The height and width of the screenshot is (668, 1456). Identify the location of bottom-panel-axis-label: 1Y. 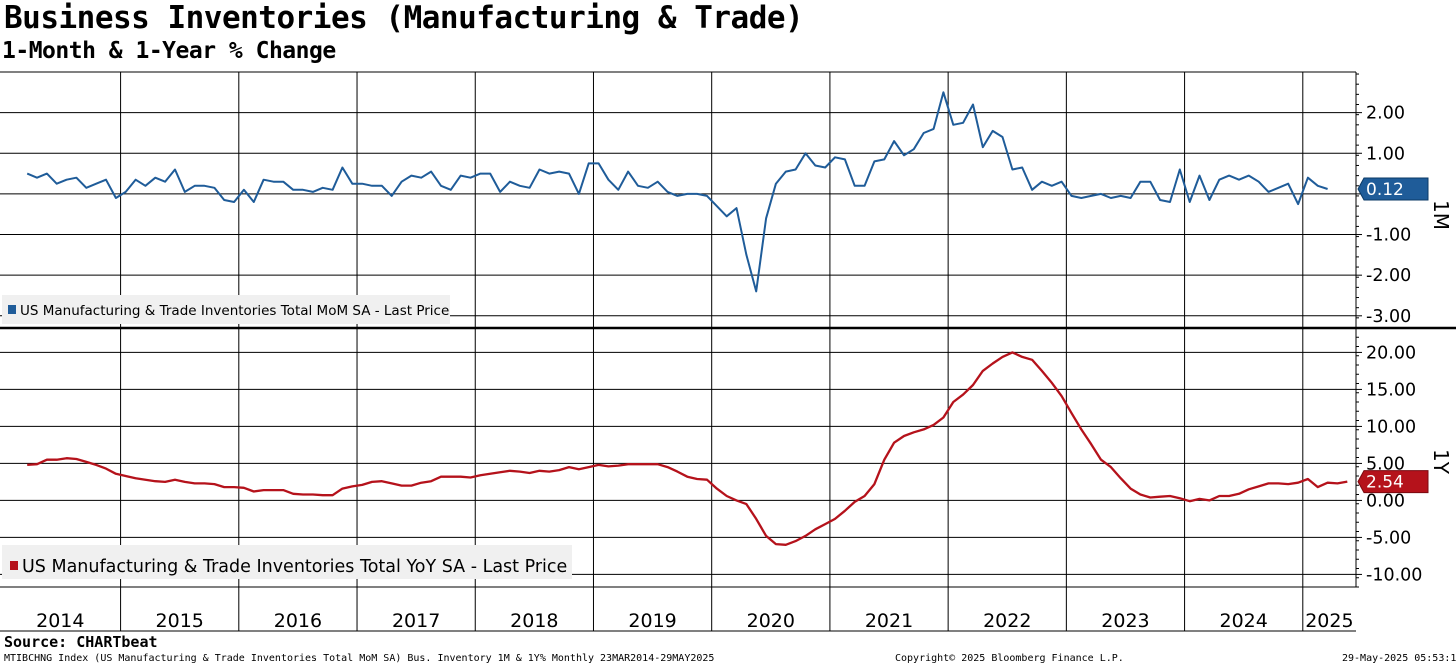
(1441, 462).